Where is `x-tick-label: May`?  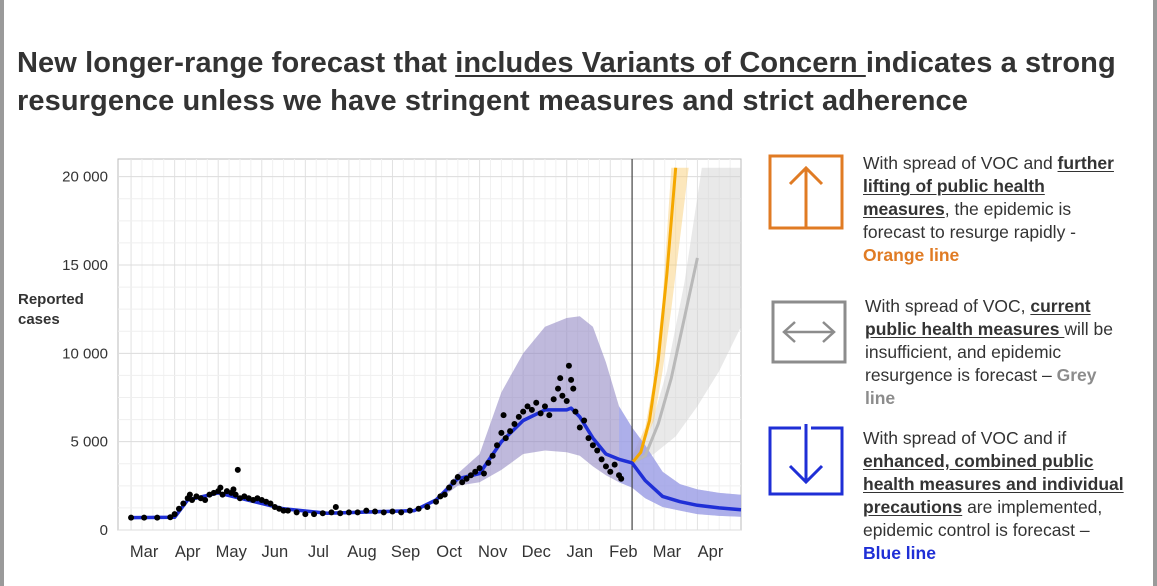
x-tick-label: May is located at coordinates (232, 552).